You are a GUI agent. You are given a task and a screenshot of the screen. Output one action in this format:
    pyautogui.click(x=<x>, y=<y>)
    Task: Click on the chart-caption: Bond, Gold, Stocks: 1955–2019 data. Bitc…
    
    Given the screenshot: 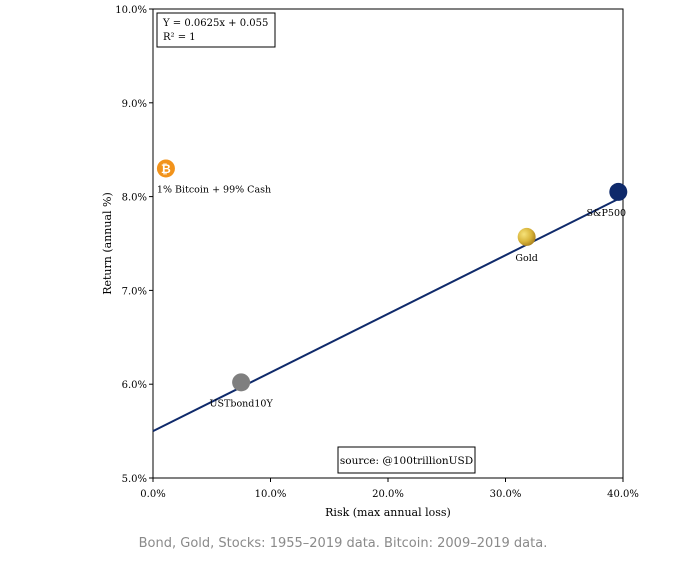 What is the action you would take?
    pyautogui.click(x=343, y=543)
    